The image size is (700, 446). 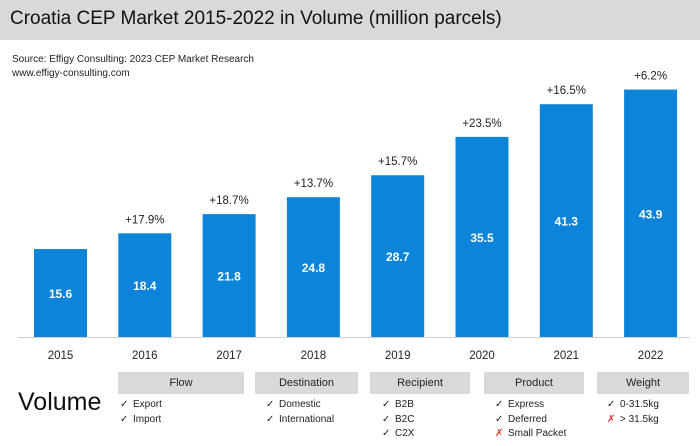 I want to click on website-note: www.effigy-consulting.com, so click(x=71, y=73).